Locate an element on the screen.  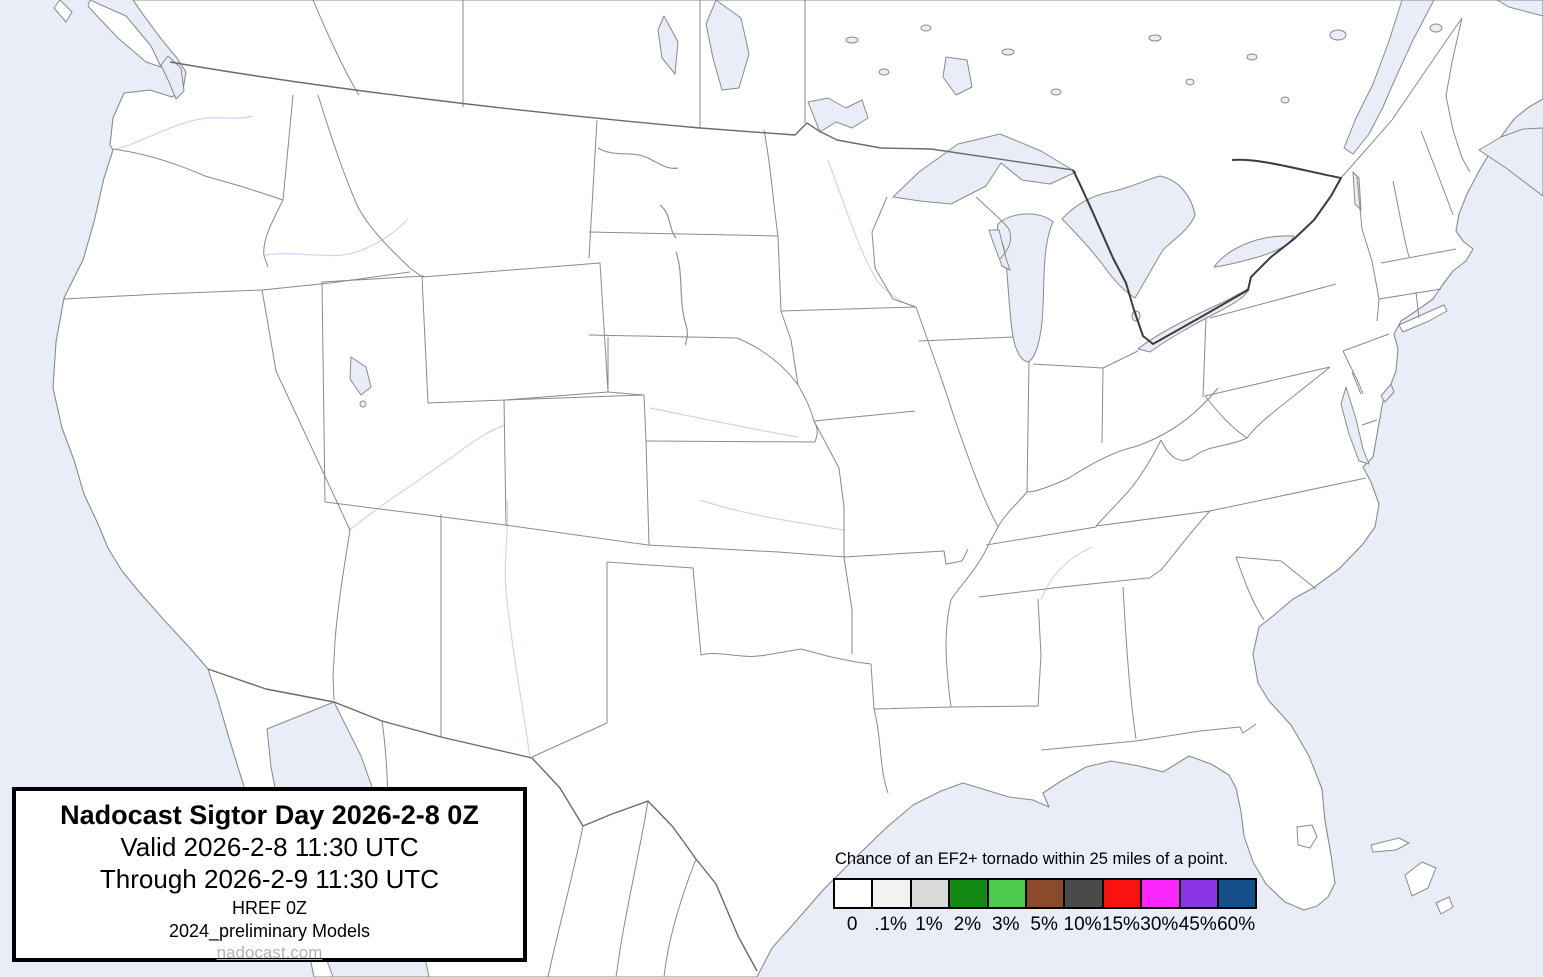
us-mexico-border is located at coordinates (482, 820).